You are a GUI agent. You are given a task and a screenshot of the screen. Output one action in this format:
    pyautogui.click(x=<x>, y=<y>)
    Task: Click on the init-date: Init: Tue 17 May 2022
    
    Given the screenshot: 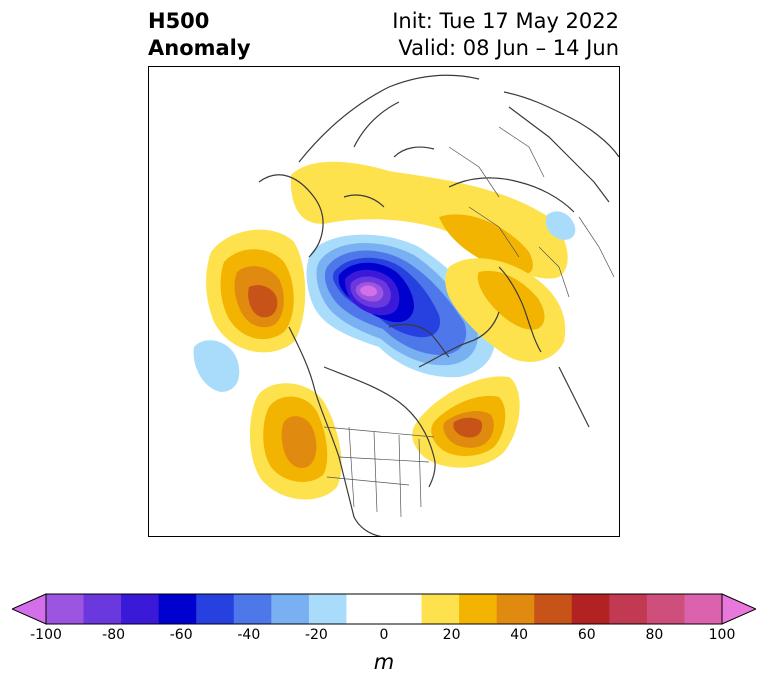 What is the action you would take?
    pyautogui.click(x=505, y=21)
    